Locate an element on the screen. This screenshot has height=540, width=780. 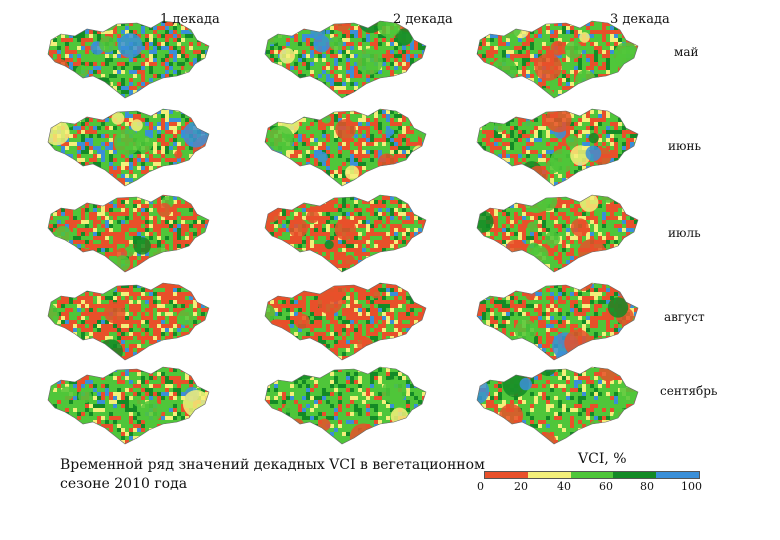
vci-map-row1-col1 is located at coordinates (345, 147).